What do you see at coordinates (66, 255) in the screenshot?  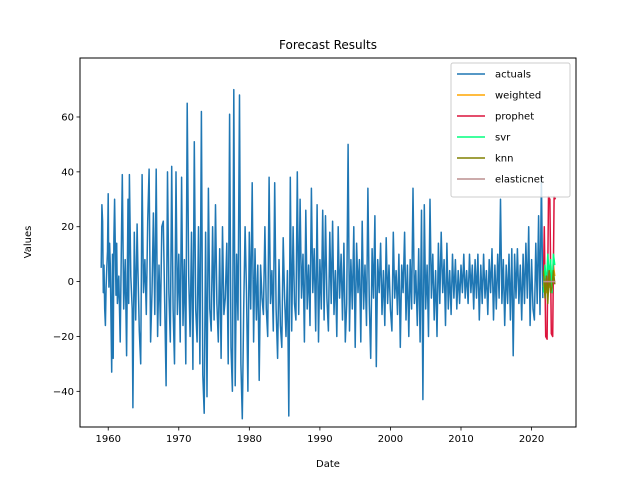 I see `y-axis: −40 −20 0 20 40 60` at bounding box center [66, 255].